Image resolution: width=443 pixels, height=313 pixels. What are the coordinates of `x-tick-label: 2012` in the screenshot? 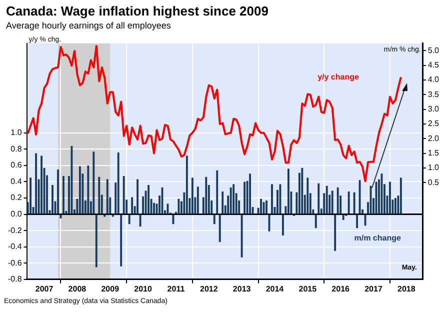 It's located at (209, 289).